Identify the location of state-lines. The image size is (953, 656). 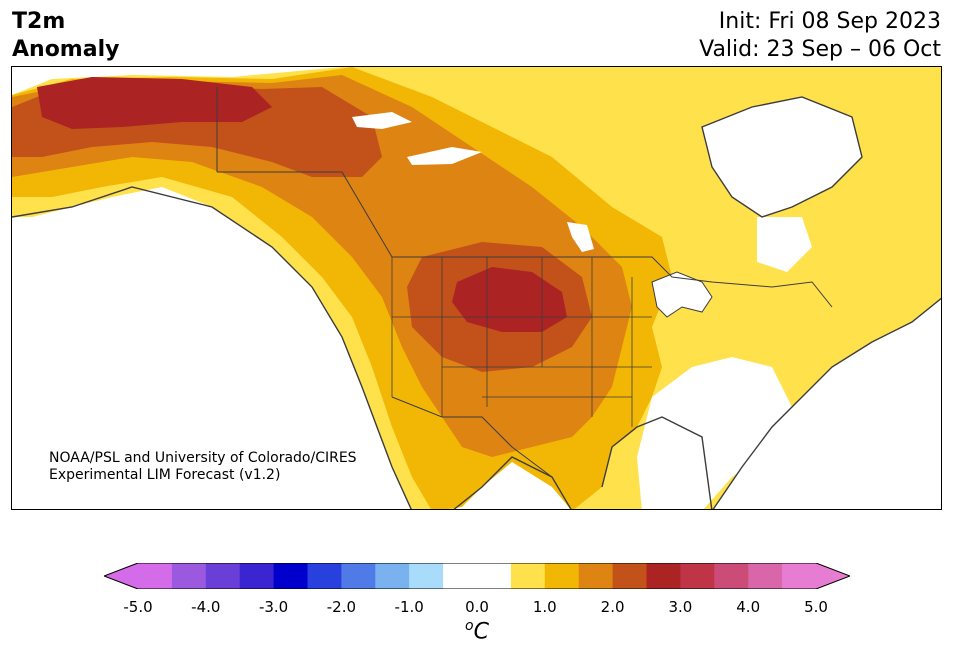
(521, 342).